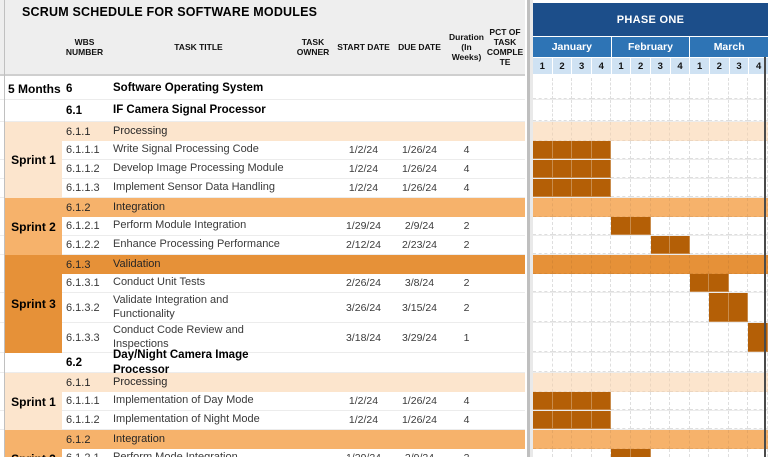 This screenshot has width=768, height=457. I want to click on sprint-cell-sprint2b: Sprint 2, so click(33, 443).